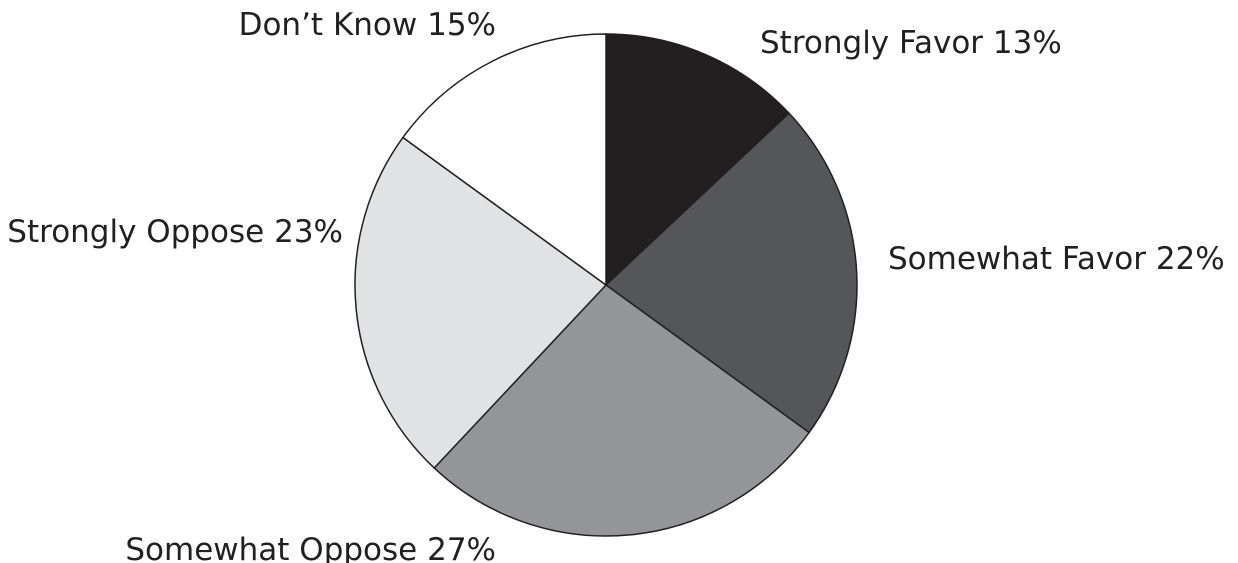 The width and height of the screenshot is (1238, 563). Describe the element at coordinates (911, 43) in the screenshot. I see `label-strongly-favor: Strongly Favor 13%` at that location.